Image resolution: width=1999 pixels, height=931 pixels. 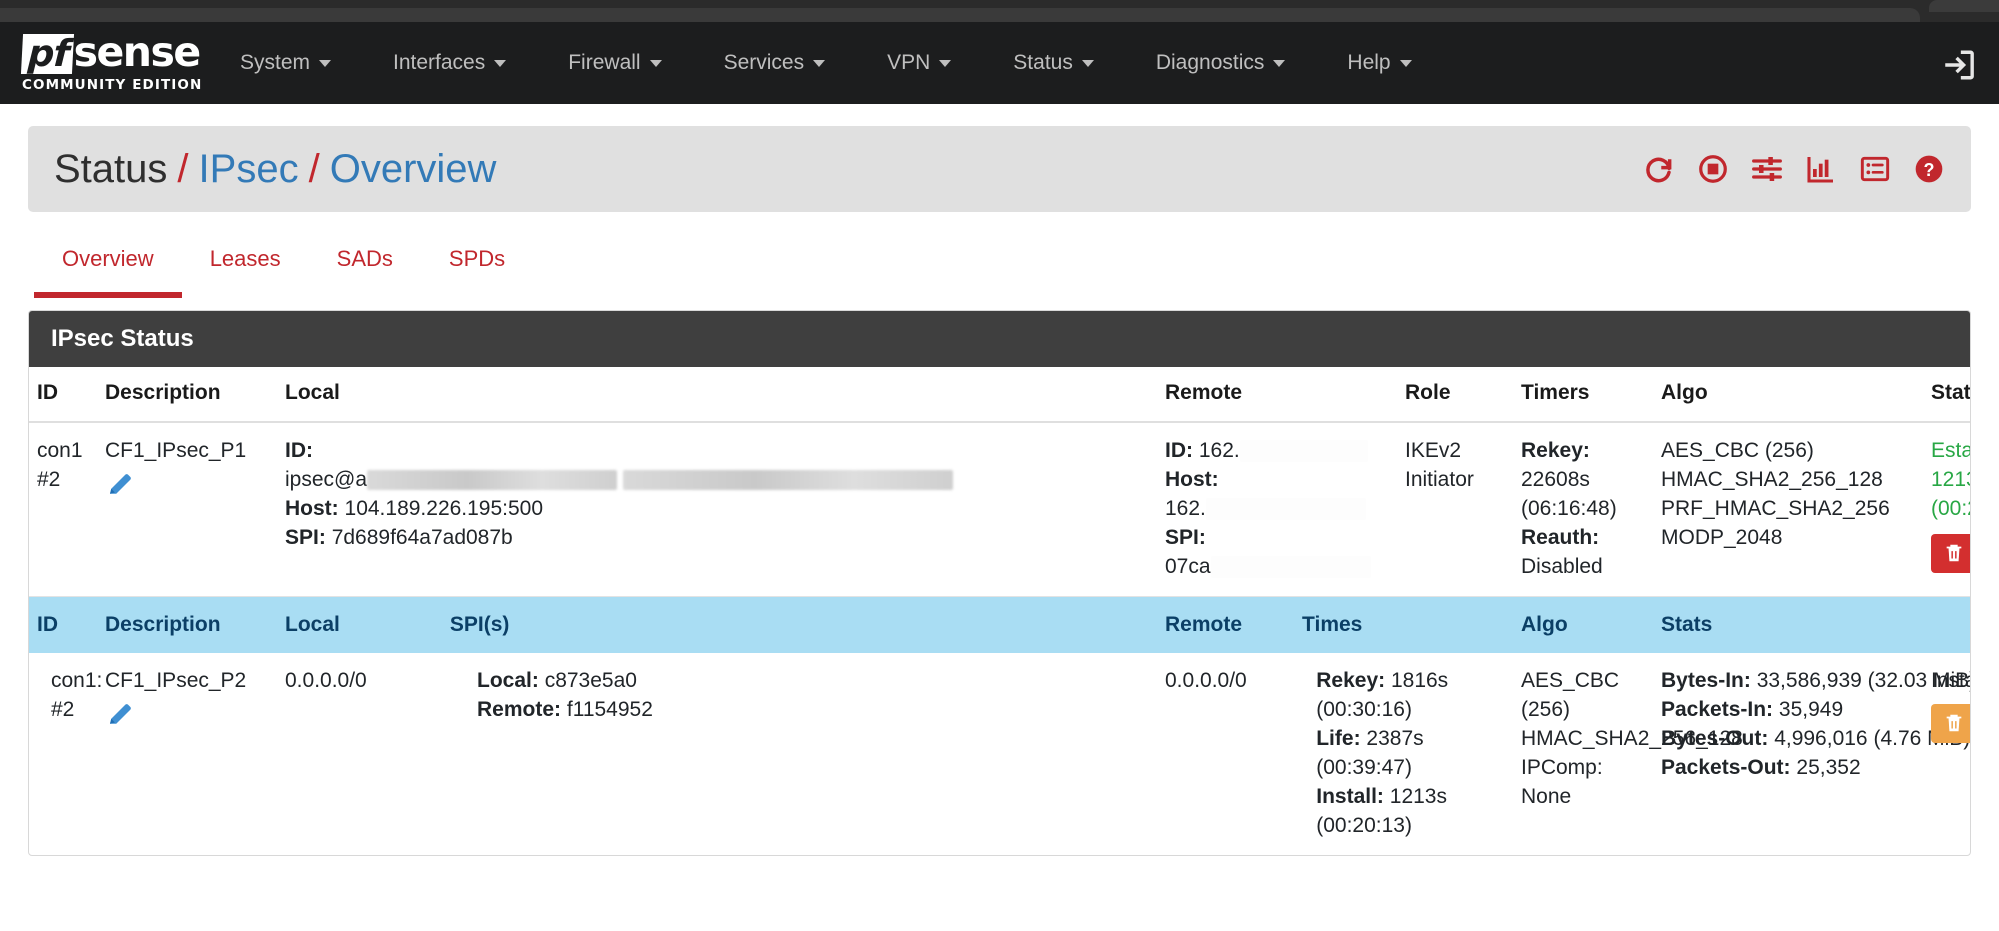 What do you see at coordinates (1946, 509) in the screenshot?
I see `cell-status: Establ 1213 s (00:20 Dis` at bounding box center [1946, 509].